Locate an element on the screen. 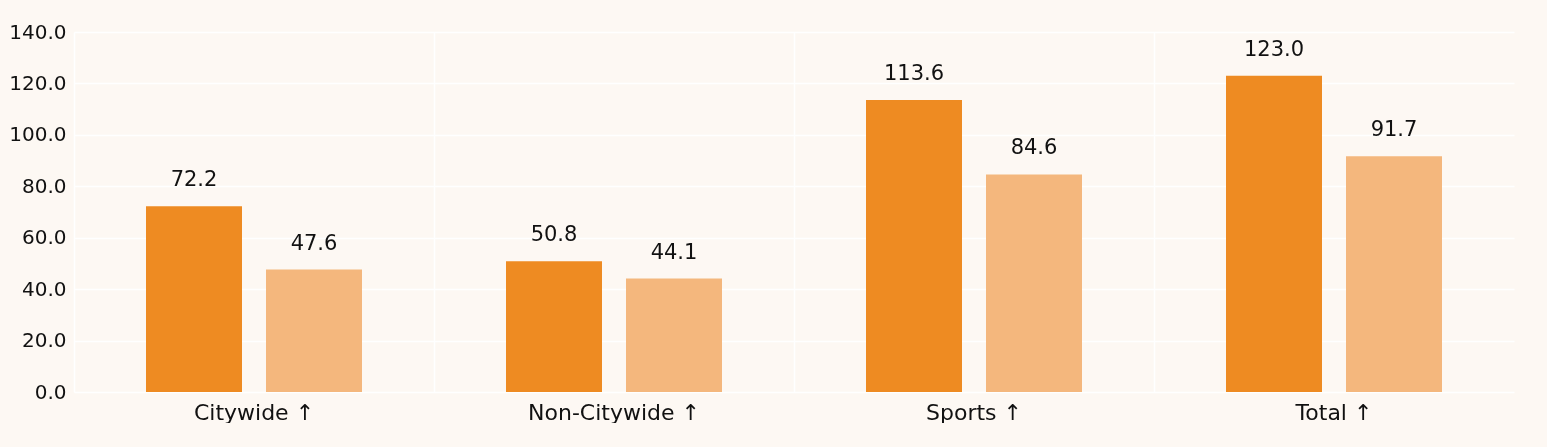 The image size is (1547, 447). x-tick-label: Total ↑ is located at coordinates (1333, 412).